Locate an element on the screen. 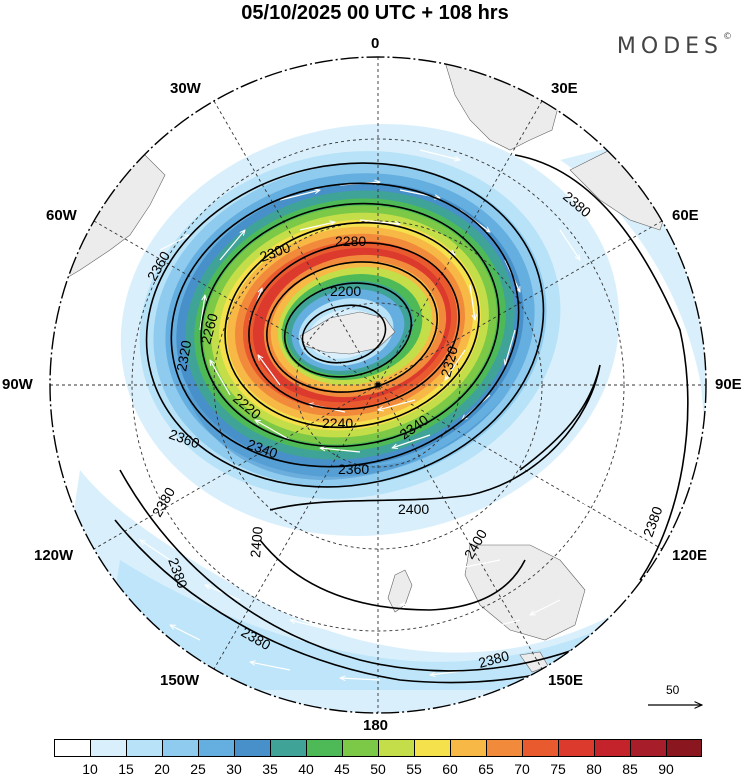 This screenshot has width=750, height=782. pole-marker is located at coordinates (378, 385).